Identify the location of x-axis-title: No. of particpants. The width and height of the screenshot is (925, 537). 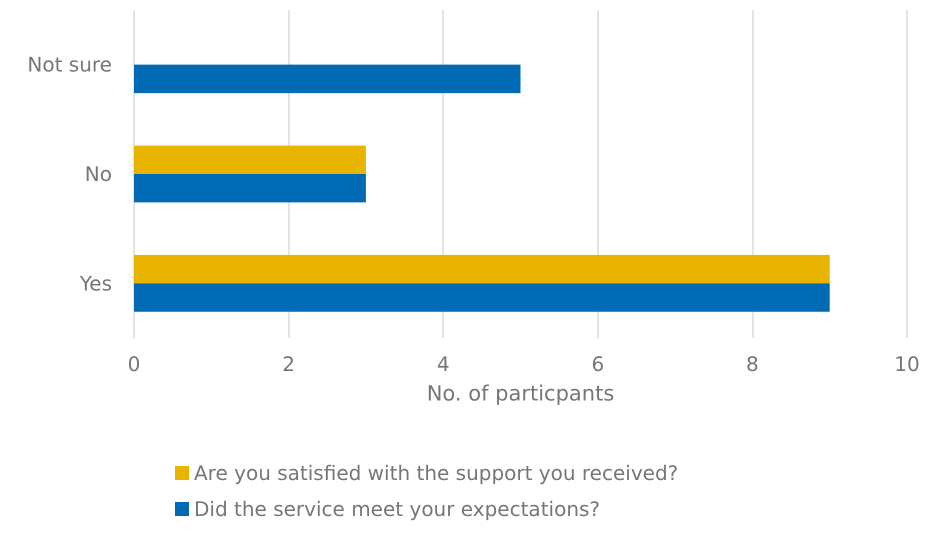
(520, 394).